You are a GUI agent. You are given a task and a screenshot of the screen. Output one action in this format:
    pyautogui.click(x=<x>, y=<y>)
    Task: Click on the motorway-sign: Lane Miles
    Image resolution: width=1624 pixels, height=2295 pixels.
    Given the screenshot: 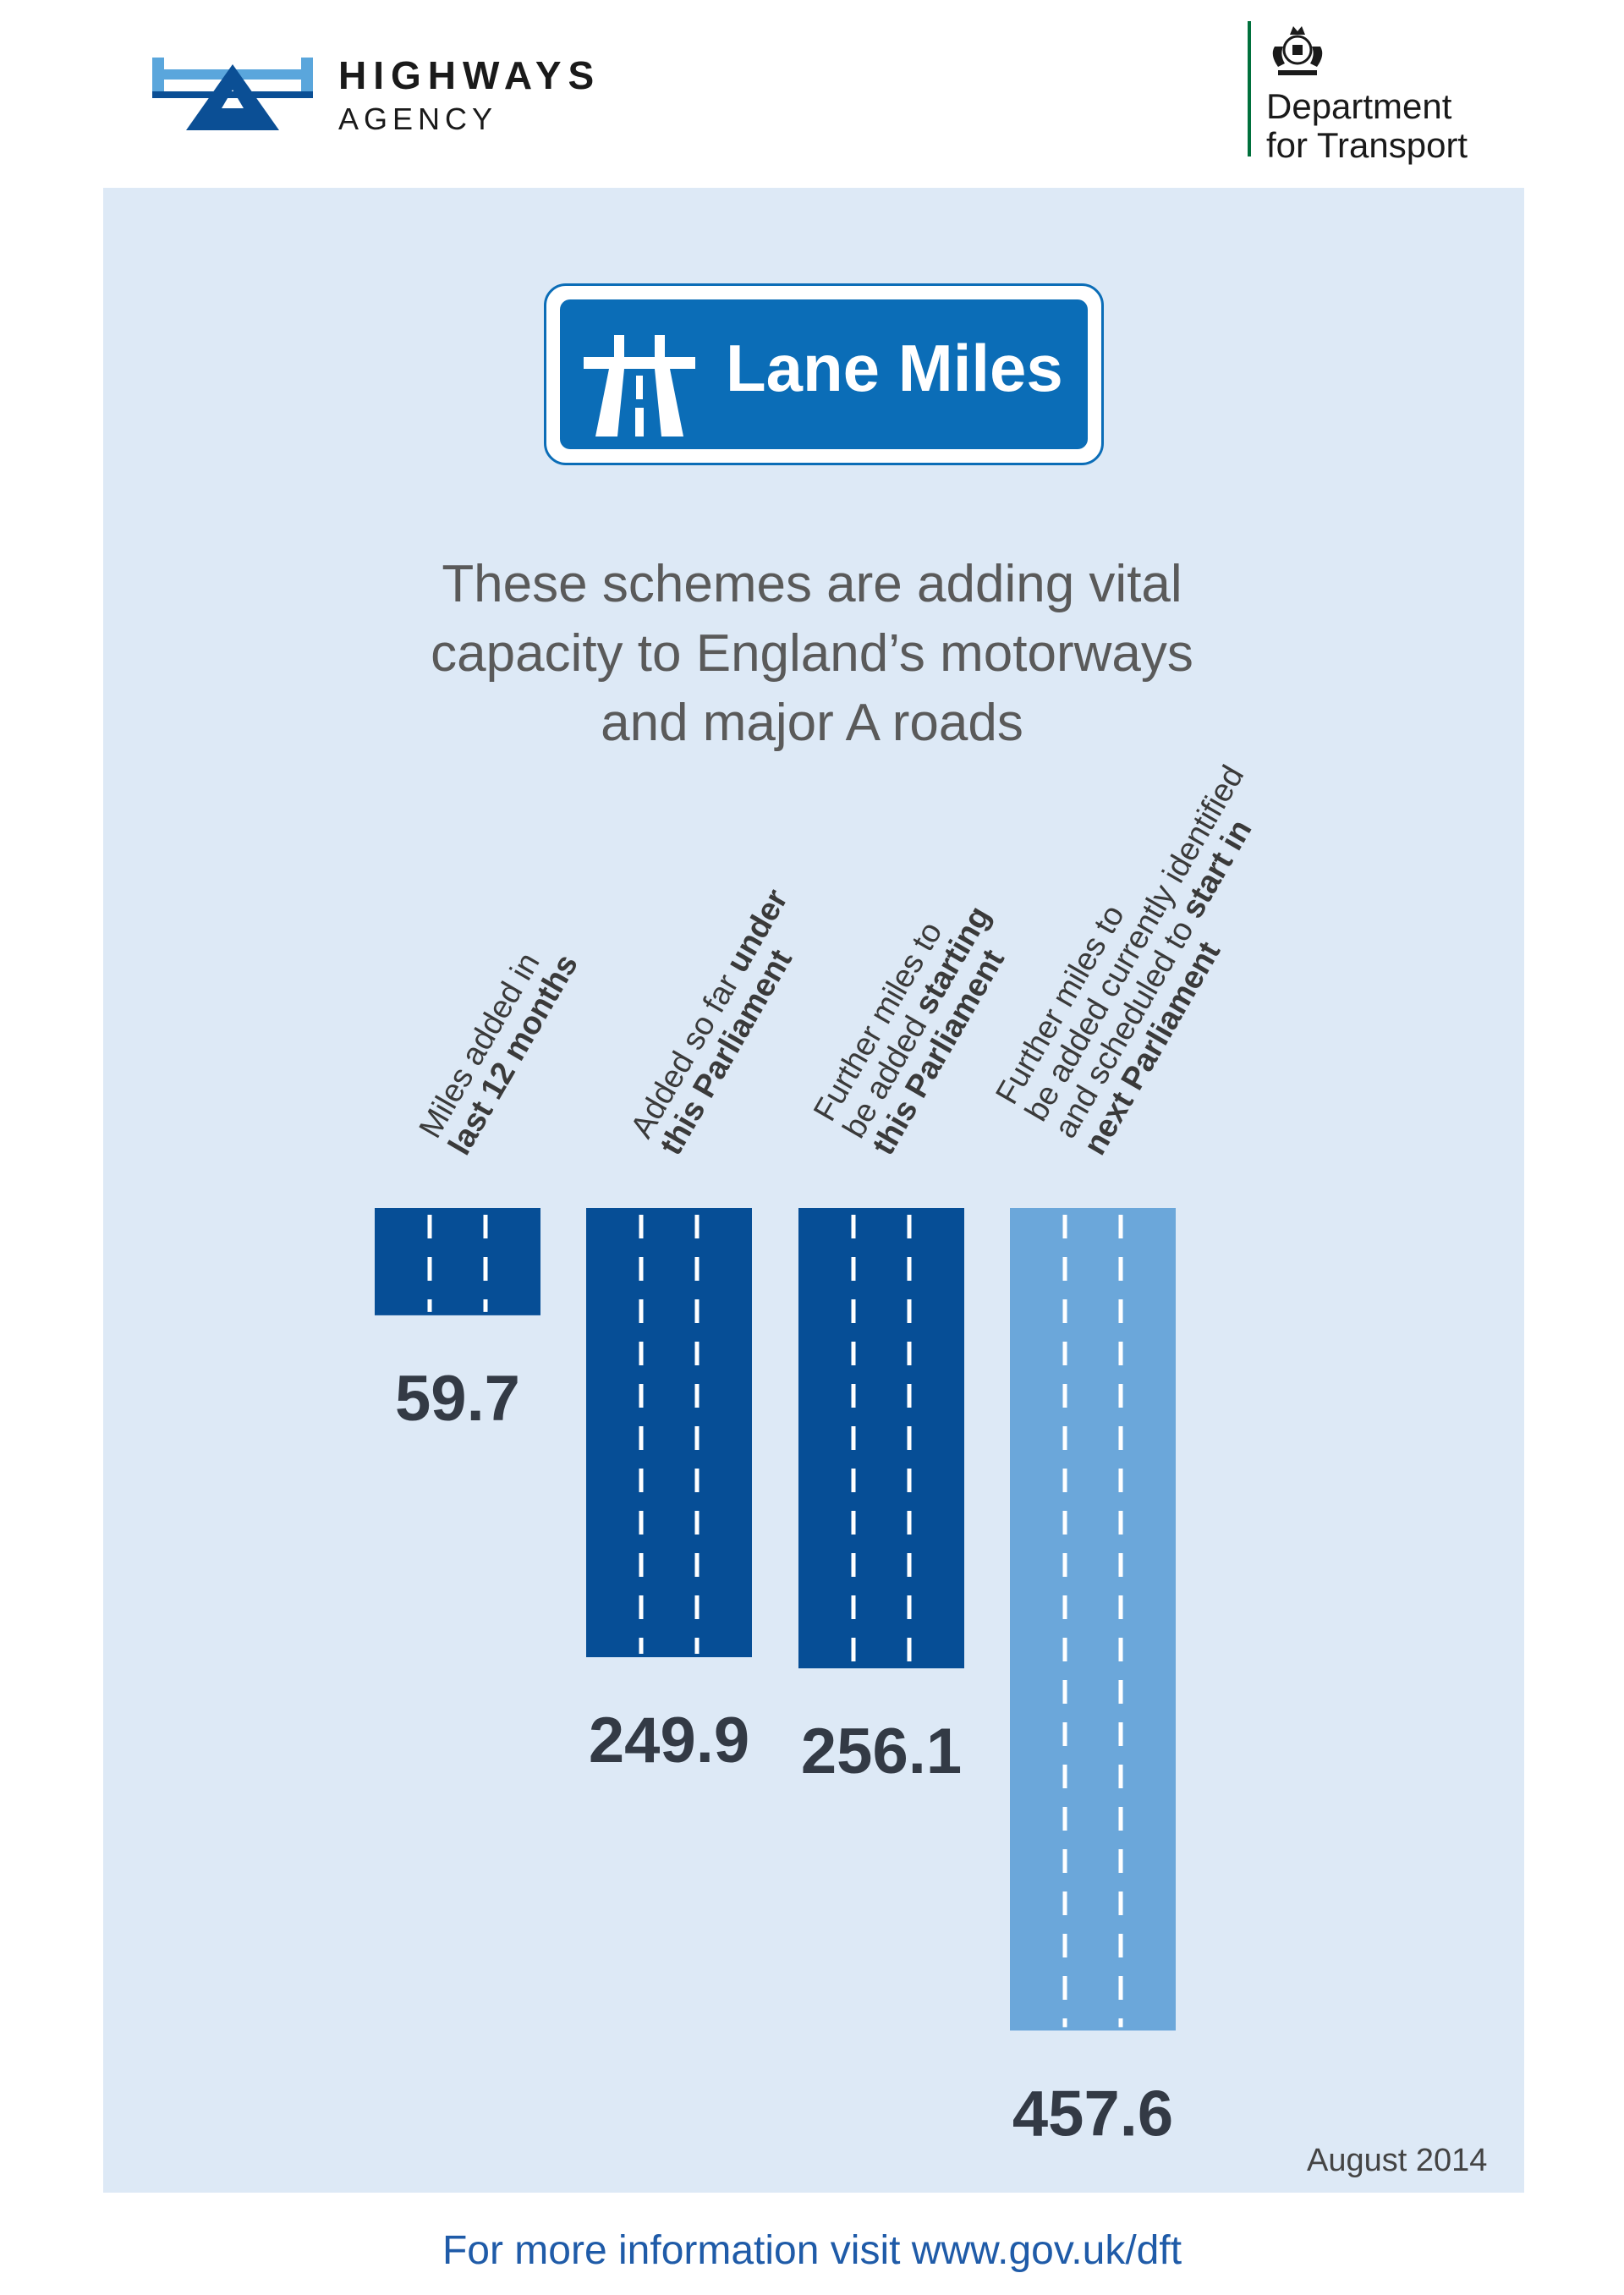 What is the action you would take?
    pyautogui.click(x=824, y=374)
    